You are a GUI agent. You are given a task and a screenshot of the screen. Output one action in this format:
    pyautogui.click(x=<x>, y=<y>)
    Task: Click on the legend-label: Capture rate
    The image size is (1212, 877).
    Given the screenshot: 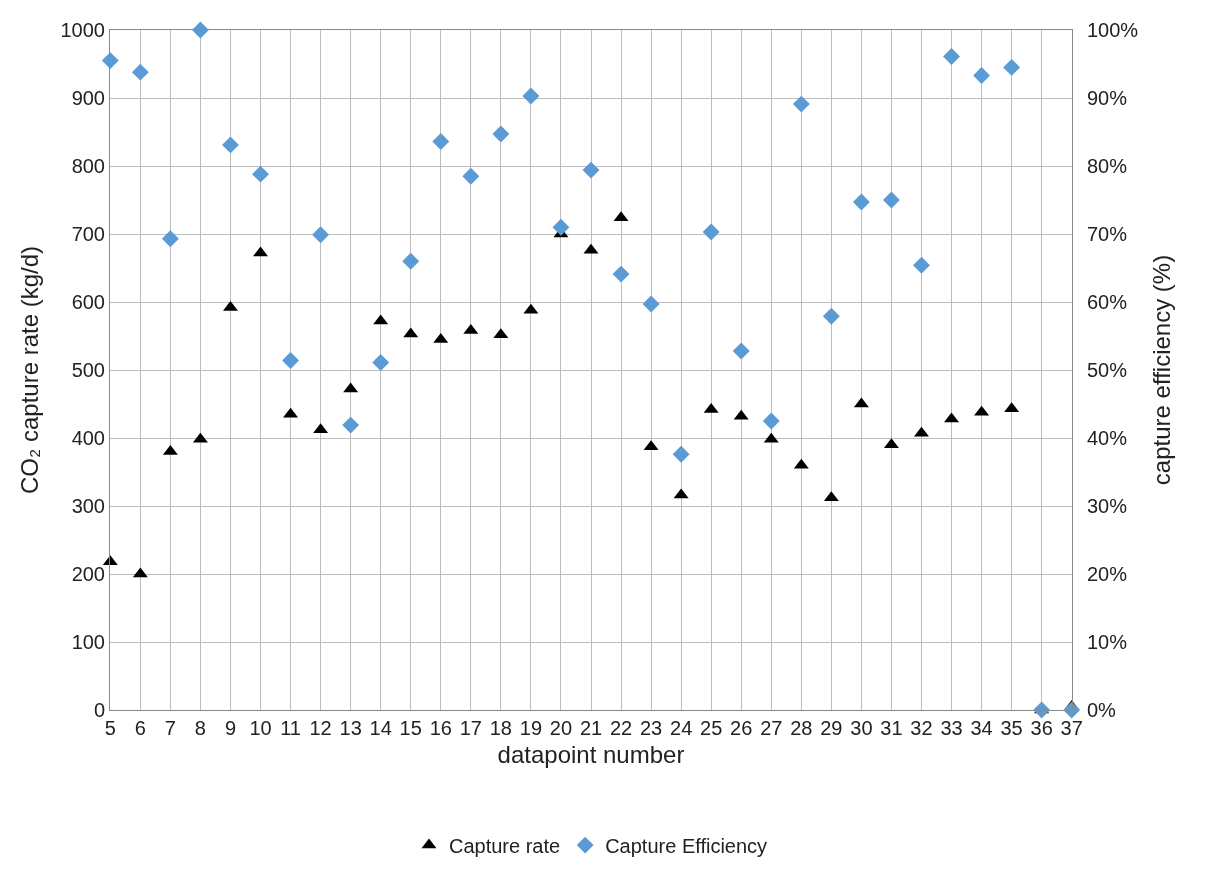 What is the action you would take?
    pyautogui.click(x=505, y=845)
    